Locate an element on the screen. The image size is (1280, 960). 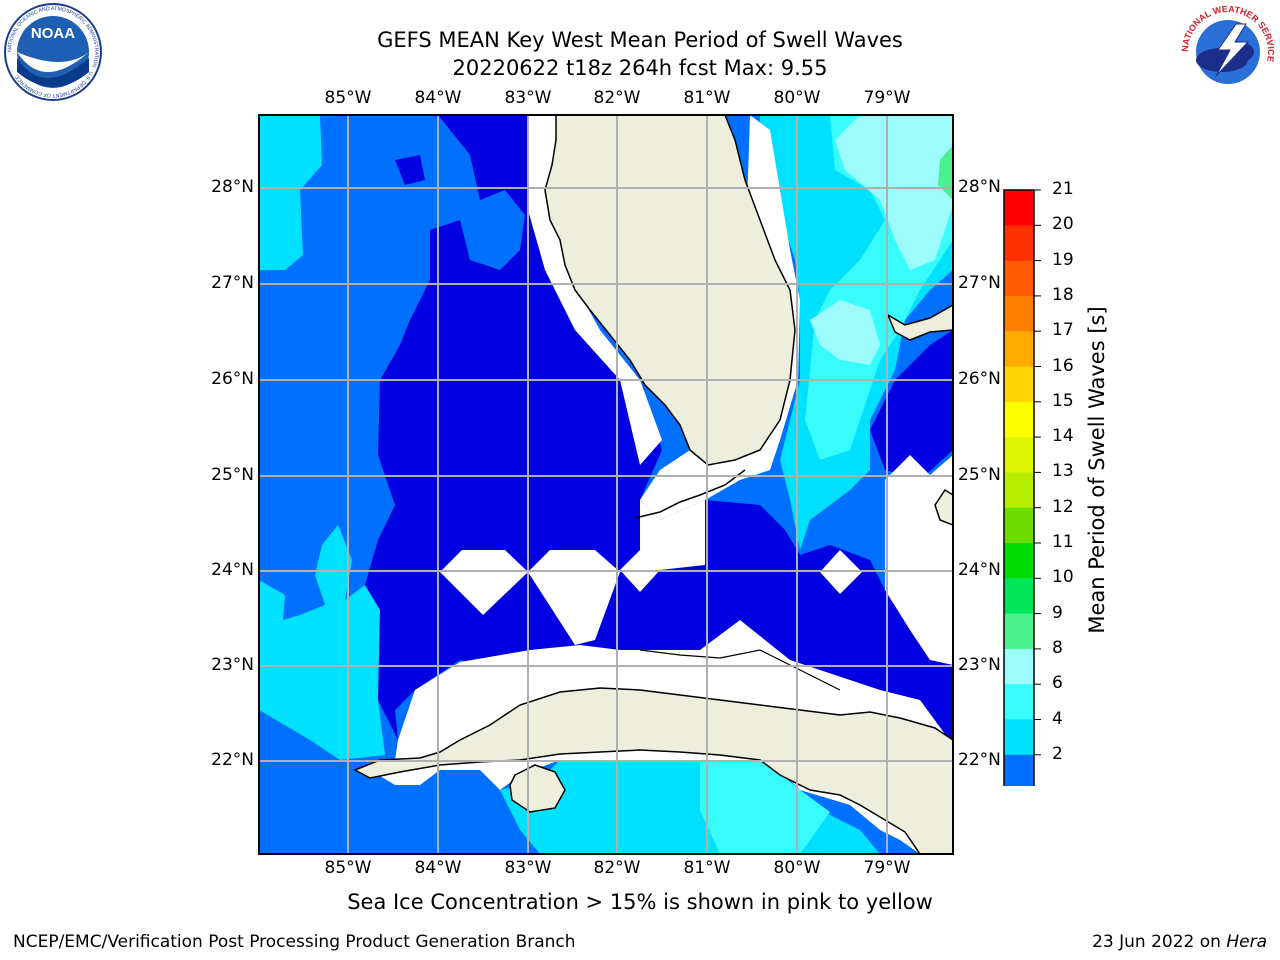
lon-tick-label-top: 79°W is located at coordinates (887, 98).